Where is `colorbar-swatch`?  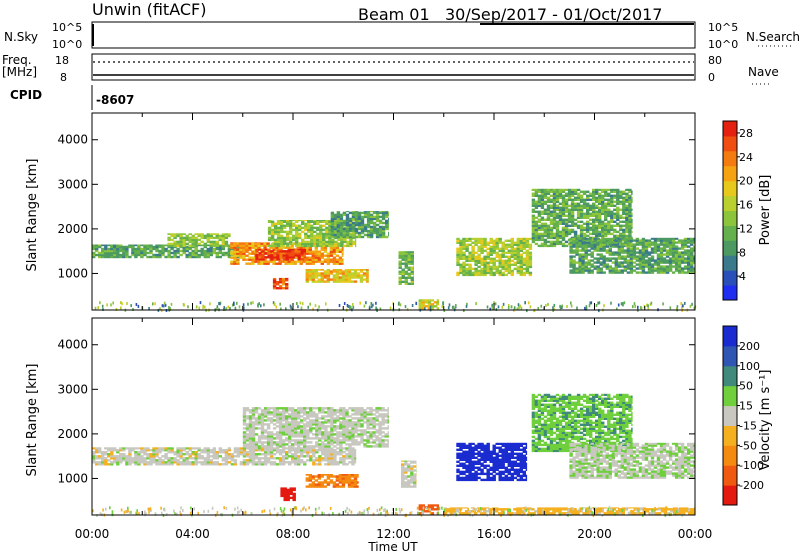
colorbar-swatch is located at coordinates (730, 158).